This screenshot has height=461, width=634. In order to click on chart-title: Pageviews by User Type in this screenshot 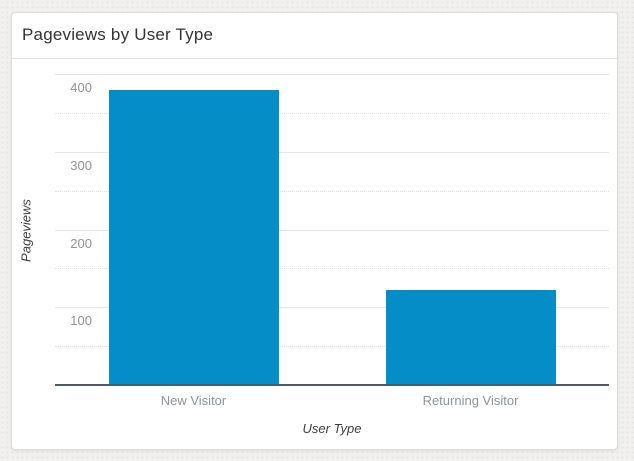, I will do `click(118, 34)`.